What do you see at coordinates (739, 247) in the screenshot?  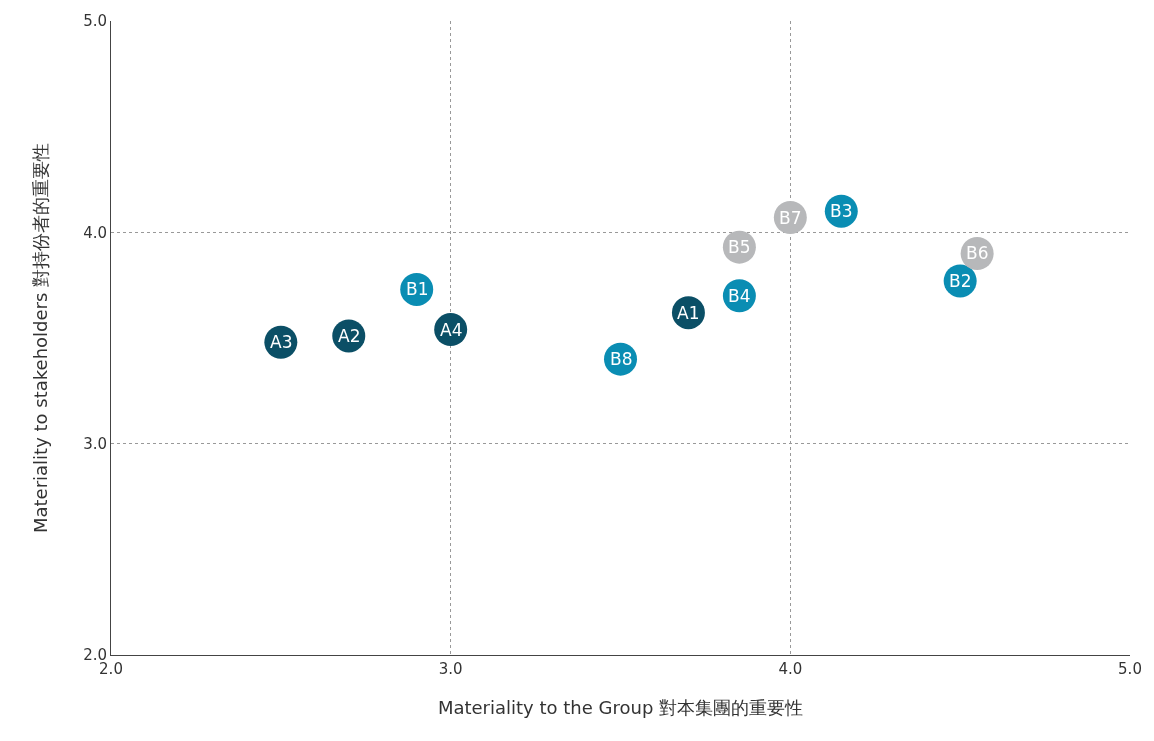 I see `annotation: B5` at bounding box center [739, 247].